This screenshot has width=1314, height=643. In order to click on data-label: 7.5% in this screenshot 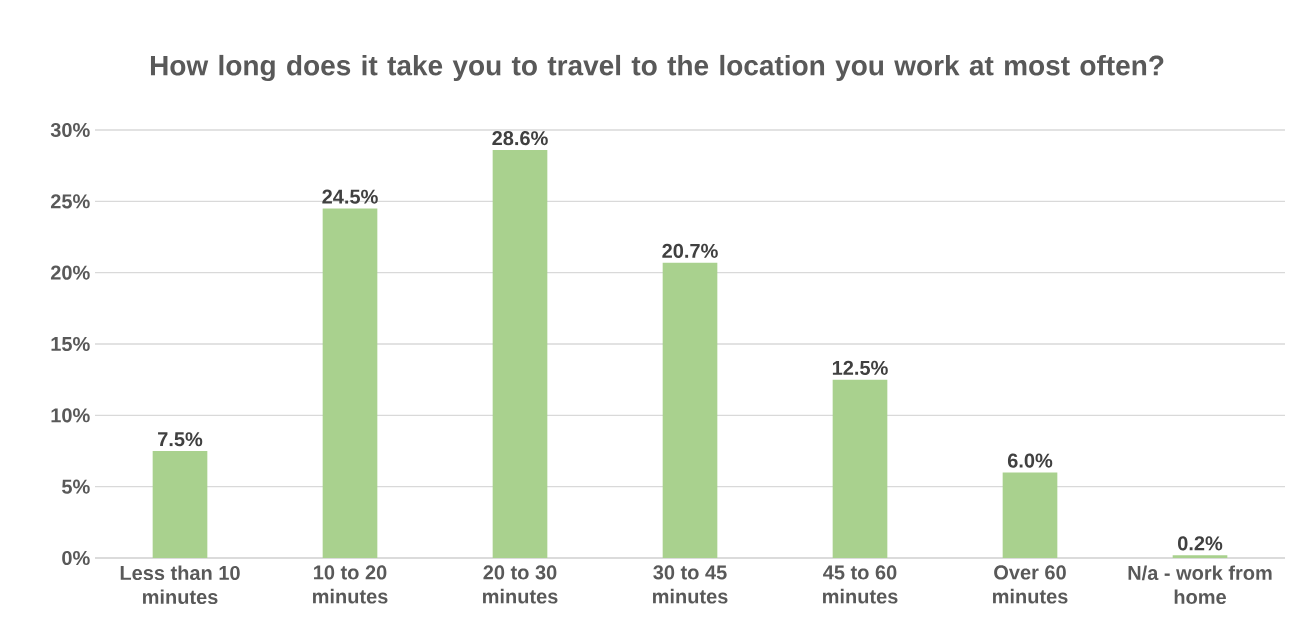, I will do `click(180, 439)`.